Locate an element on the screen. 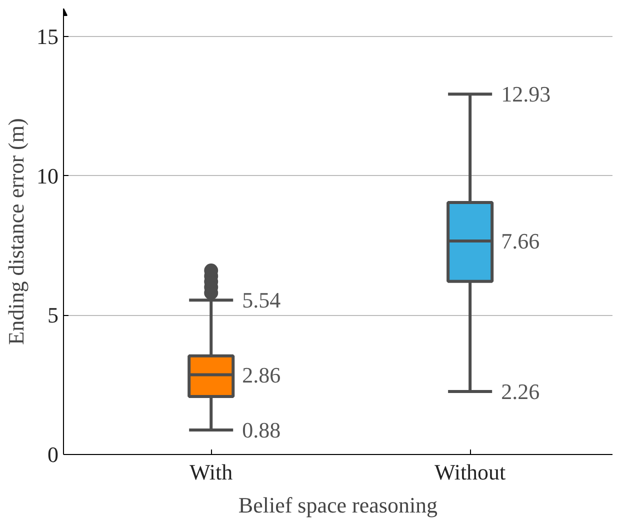  annotation: 5.54 is located at coordinates (261, 300).